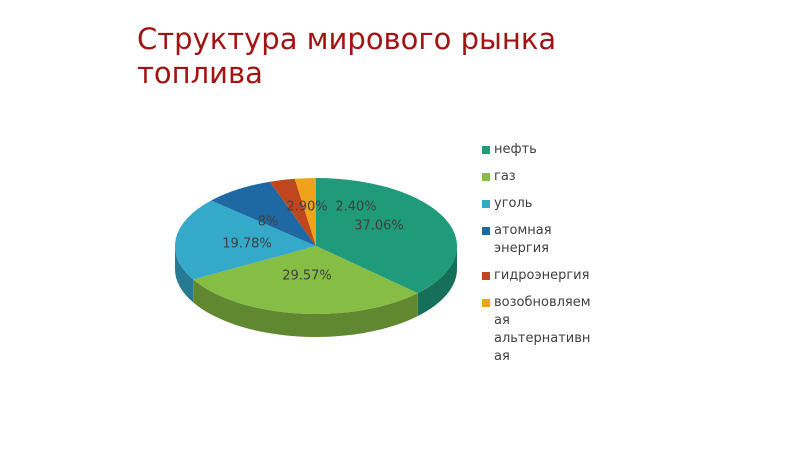 The height and width of the screenshot is (449, 800). I want to click on legend-swatch-renewable, so click(486, 303).